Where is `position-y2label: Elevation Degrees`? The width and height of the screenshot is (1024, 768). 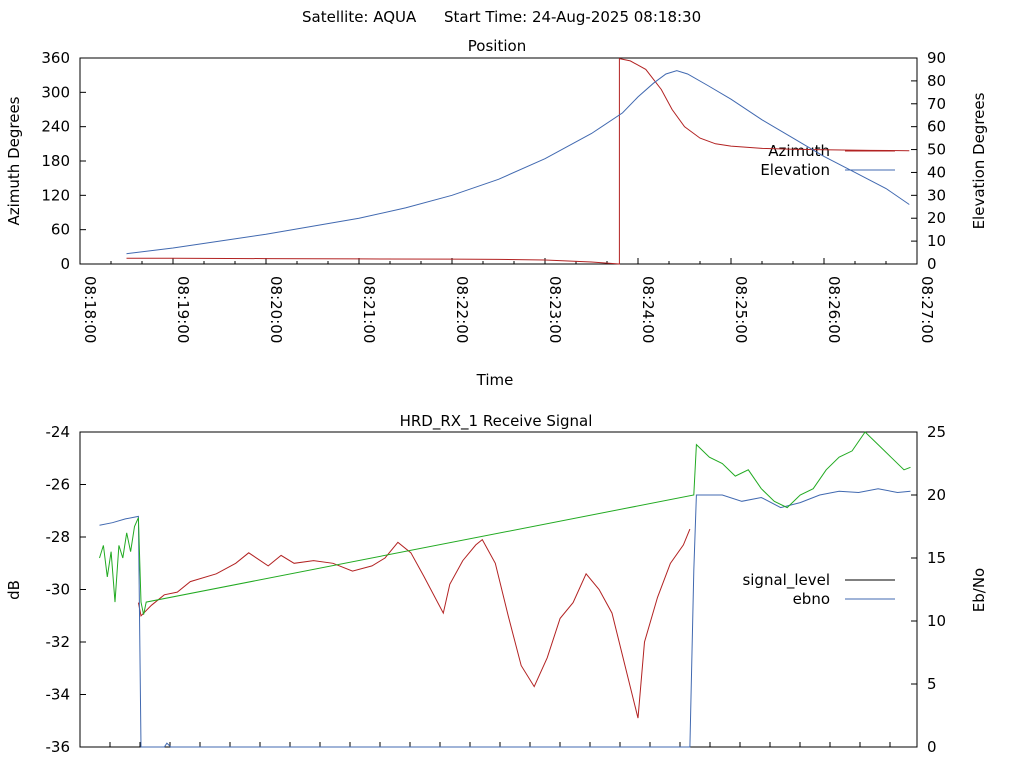 position-y2label: Elevation Degrees is located at coordinates (979, 160).